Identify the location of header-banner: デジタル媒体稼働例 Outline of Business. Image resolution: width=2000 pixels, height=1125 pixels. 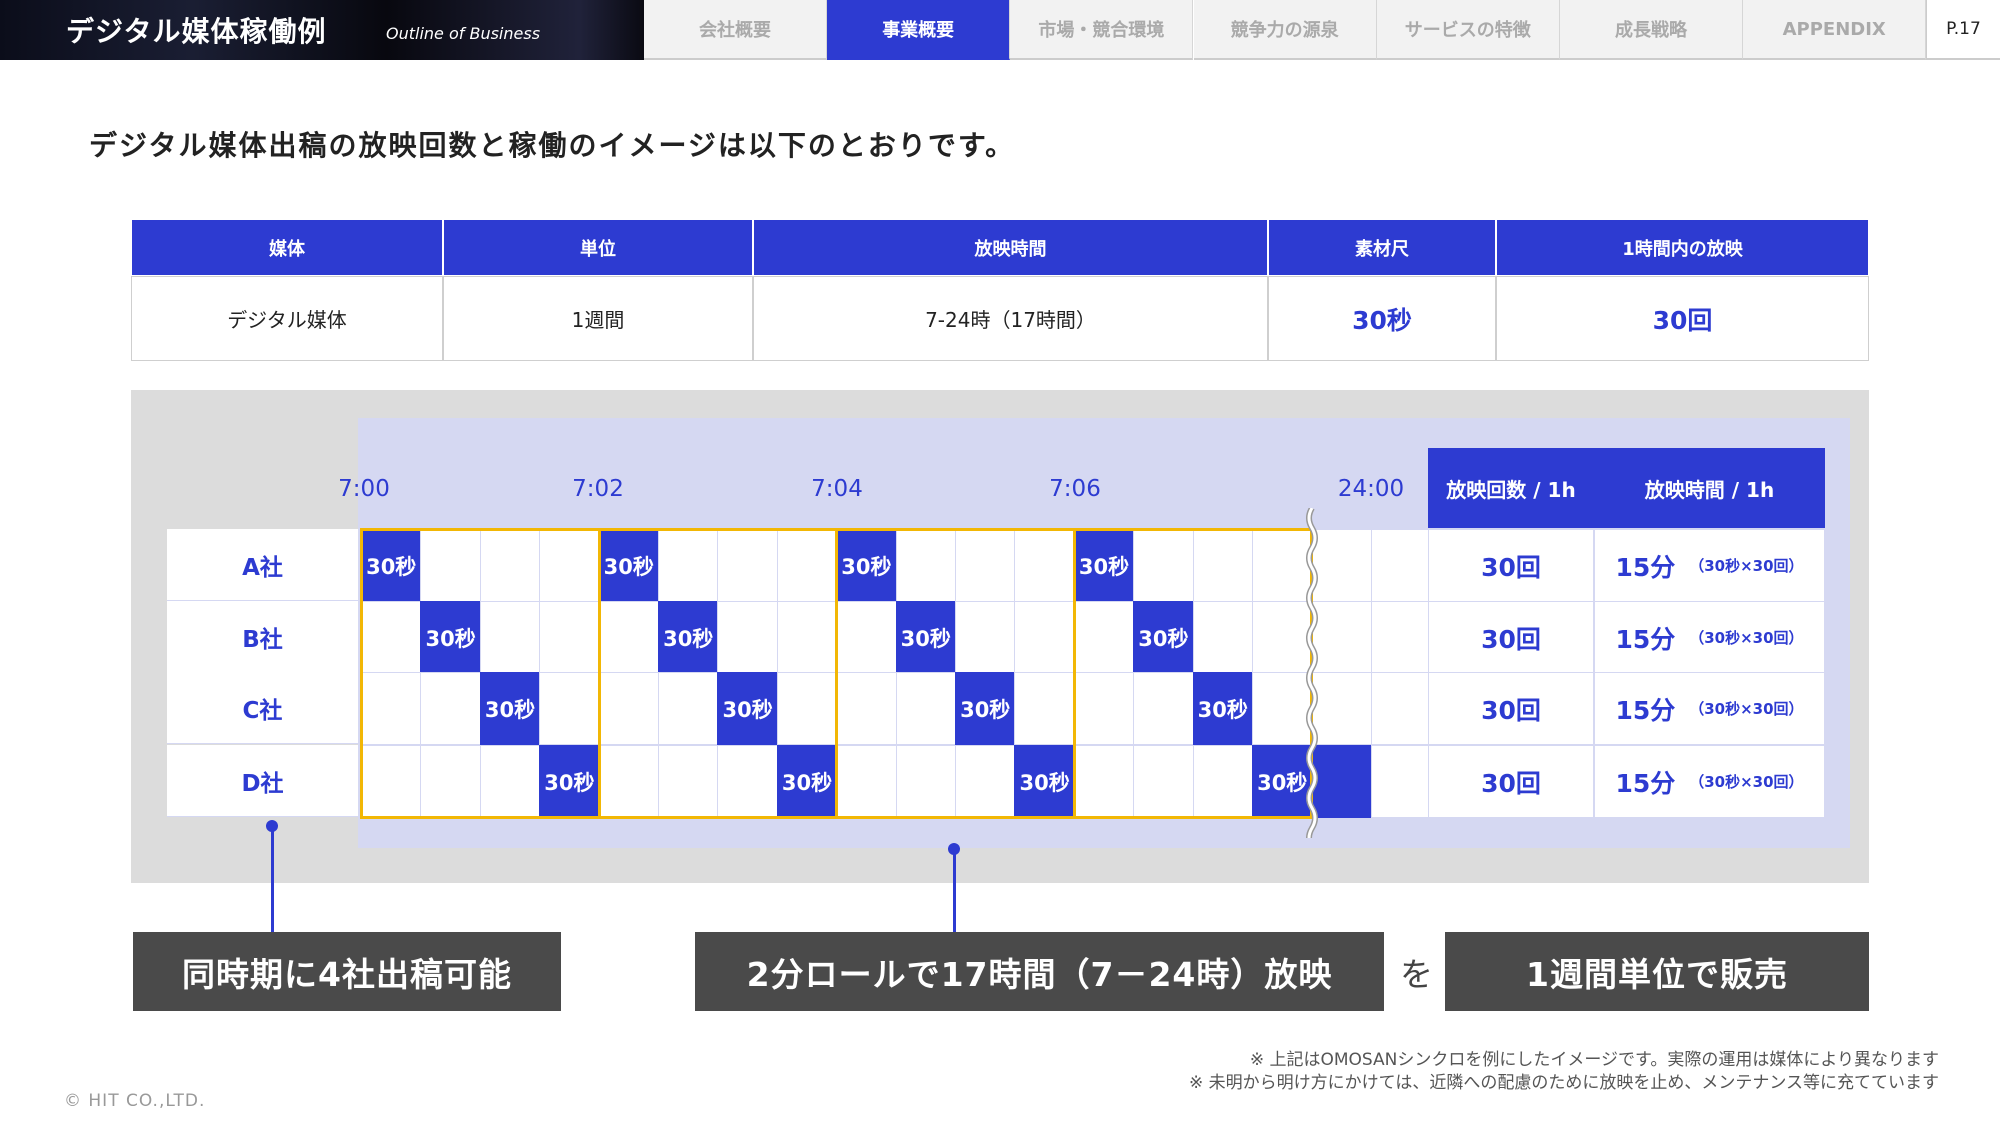
(322, 30).